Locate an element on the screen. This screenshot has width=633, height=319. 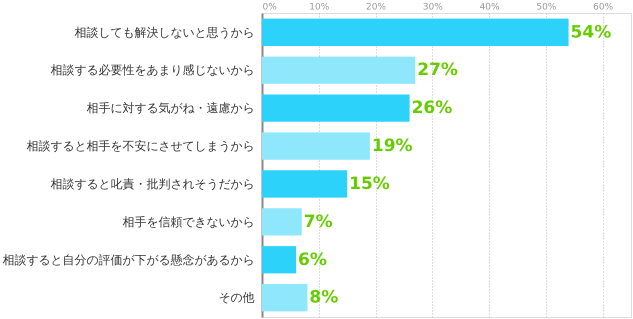
y-tick-label: 相談する必要性をあまり感じないから is located at coordinates (152, 70).